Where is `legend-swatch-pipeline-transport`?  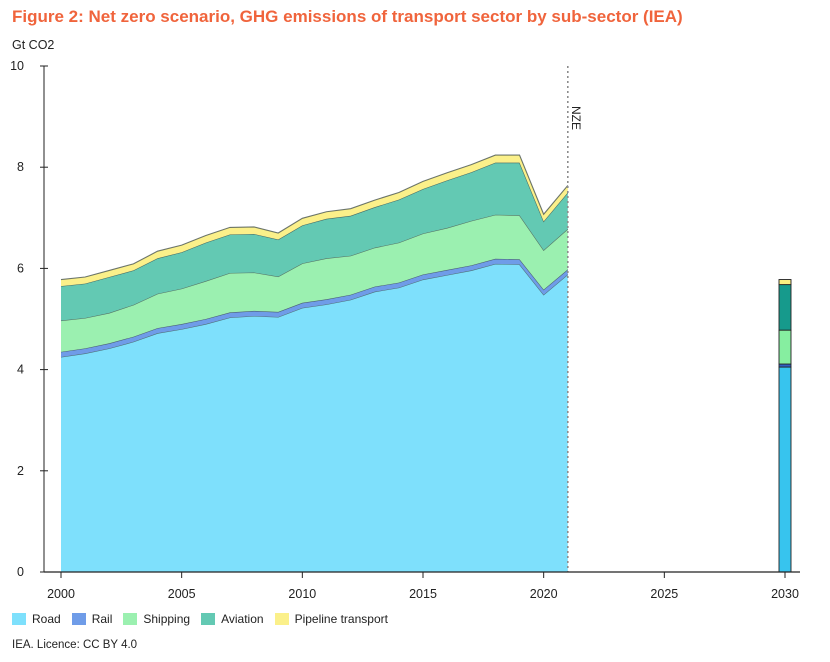 legend-swatch-pipeline-transport is located at coordinates (281, 619).